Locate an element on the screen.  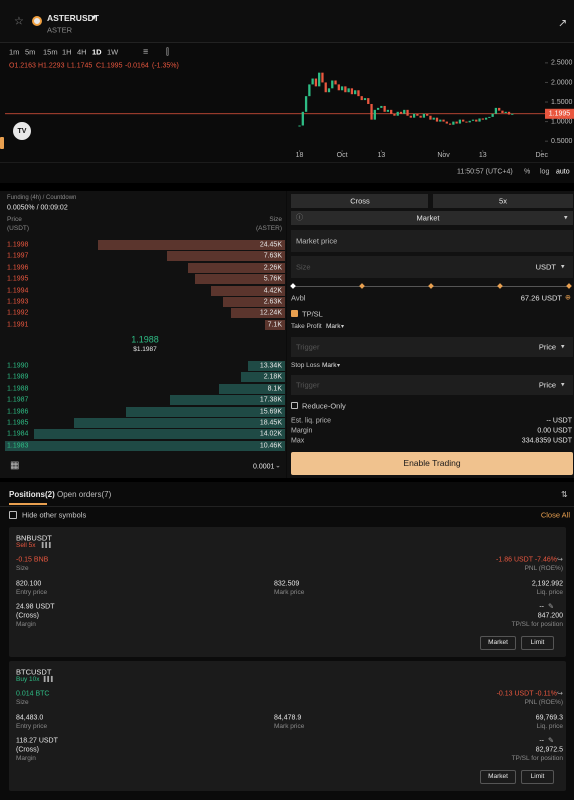
size-input is located at coordinates (432, 267).